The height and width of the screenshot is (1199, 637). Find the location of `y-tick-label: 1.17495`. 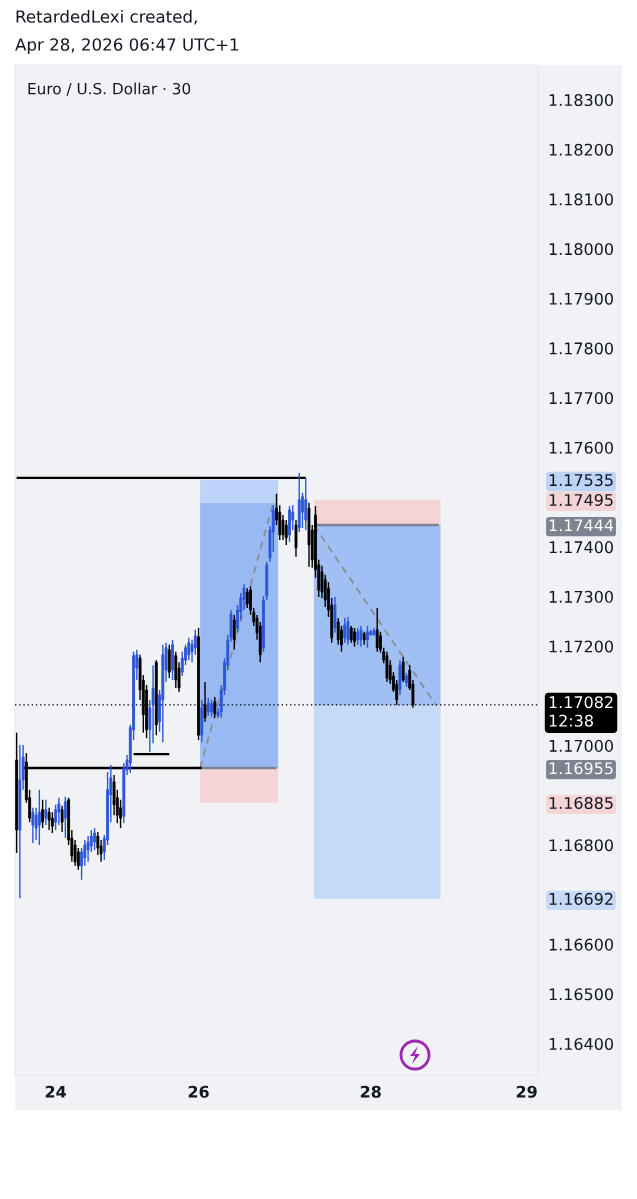

y-tick-label: 1.17495 is located at coordinates (581, 499).